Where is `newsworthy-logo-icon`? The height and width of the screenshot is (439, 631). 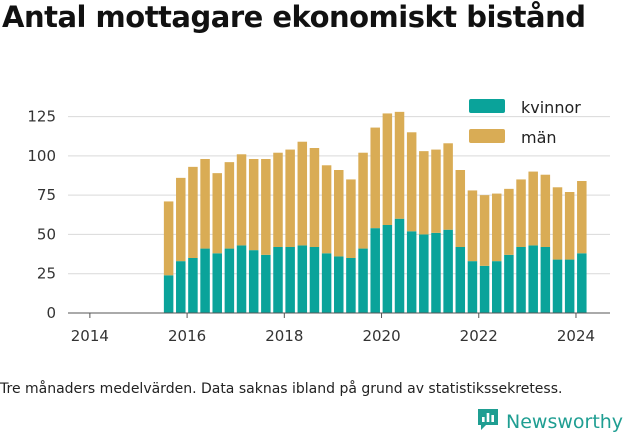 newsworthy-logo-icon is located at coordinates (488, 422).